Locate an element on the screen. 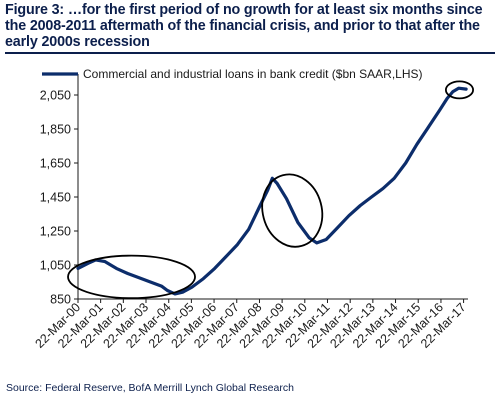  y-tick-label: 1,850 is located at coordinates (55, 130).